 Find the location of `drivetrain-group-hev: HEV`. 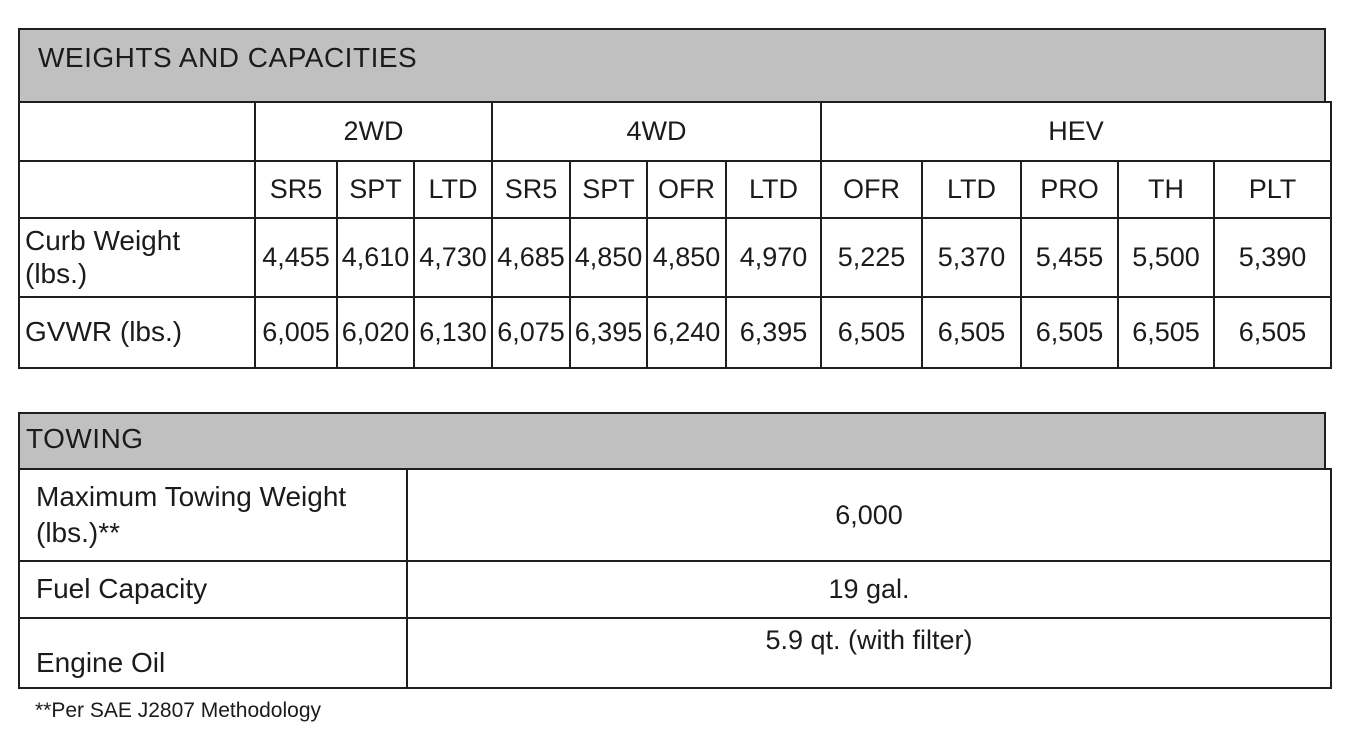

drivetrain-group-hev: HEV is located at coordinates (1076, 131).